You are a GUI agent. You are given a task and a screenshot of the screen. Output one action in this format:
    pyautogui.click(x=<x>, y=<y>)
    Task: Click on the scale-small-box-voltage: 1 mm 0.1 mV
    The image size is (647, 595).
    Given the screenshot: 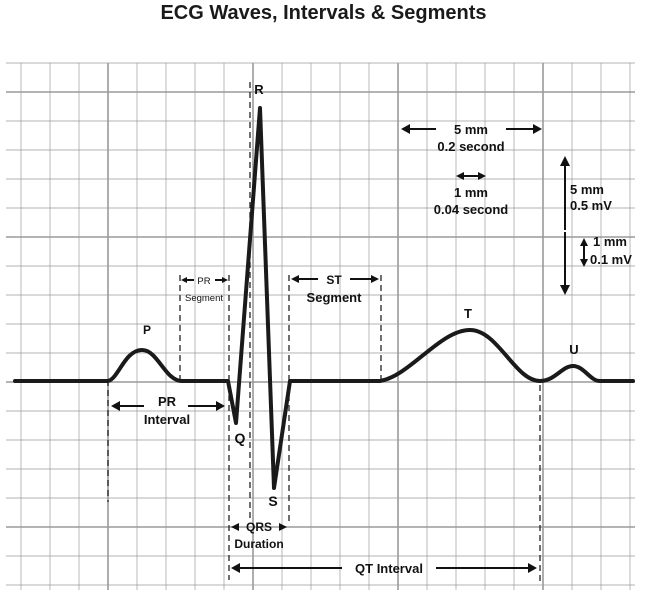 What is the action you would take?
    pyautogui.click(x=606, y=250)
    